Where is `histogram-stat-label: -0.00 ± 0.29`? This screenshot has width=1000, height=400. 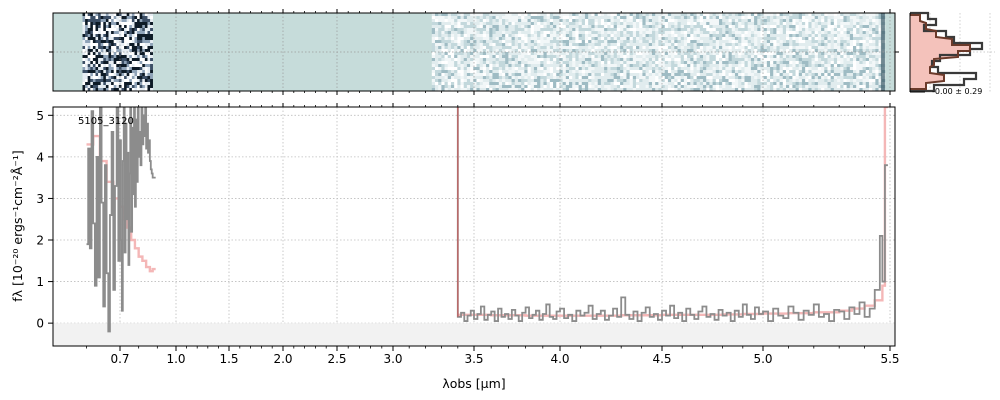
histogram-stat-label: -0.00 ± 0.29 is located at coordinates (957, 91).